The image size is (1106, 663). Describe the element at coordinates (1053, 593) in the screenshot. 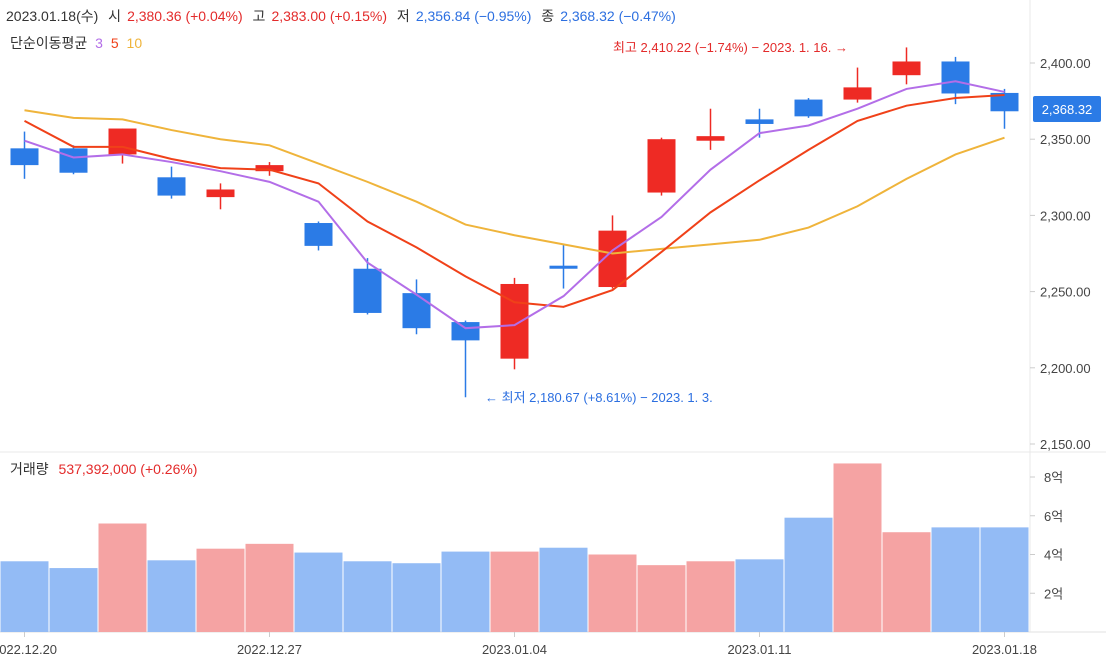

I see `volume-tick-label: 2억` at that location.